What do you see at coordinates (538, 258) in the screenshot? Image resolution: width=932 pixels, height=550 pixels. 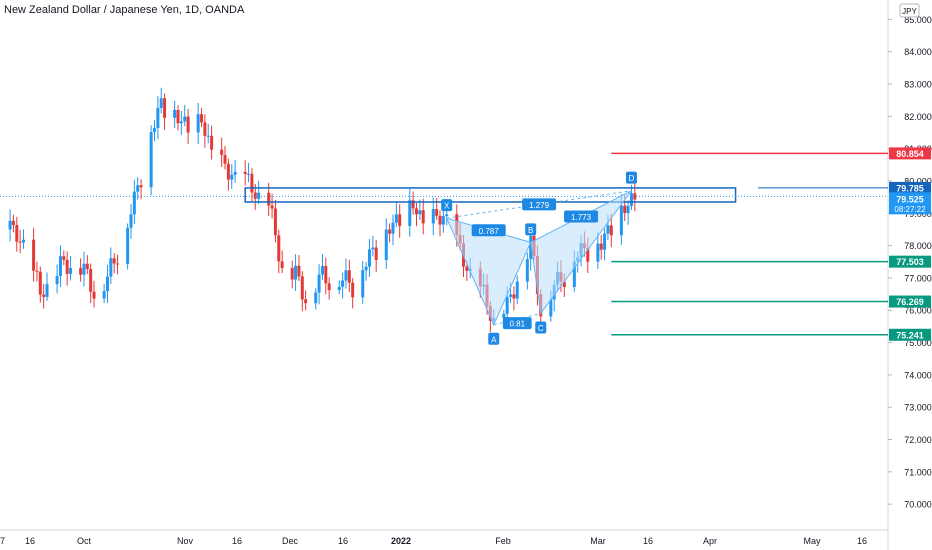 I see `harmonic-pattern` at bounding box center [538, 258].